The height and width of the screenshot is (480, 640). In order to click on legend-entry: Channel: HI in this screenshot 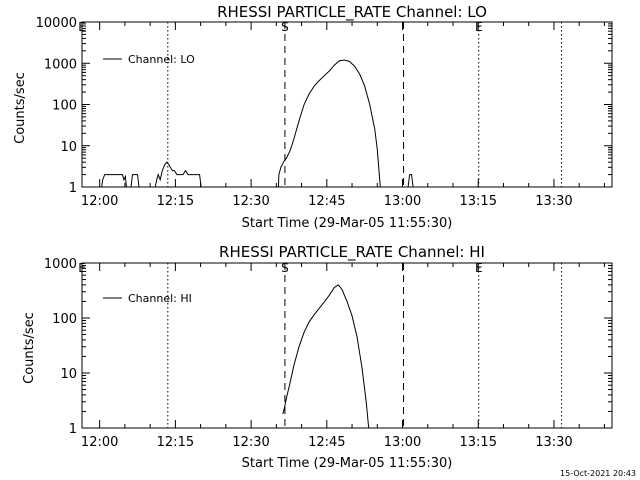, I will do `click(160, 298)`.